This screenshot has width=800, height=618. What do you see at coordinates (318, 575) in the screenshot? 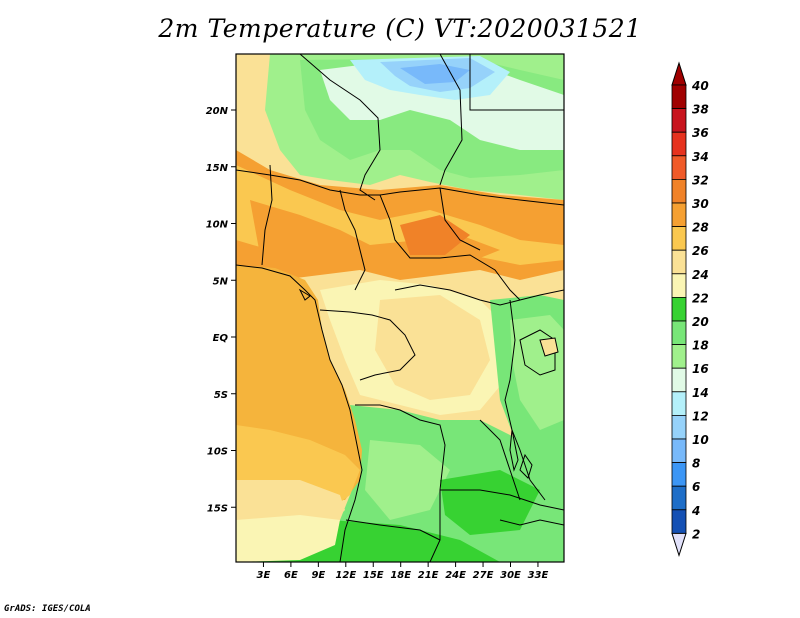
I see `lon-label: 9E` at bounding box center [318, 575].